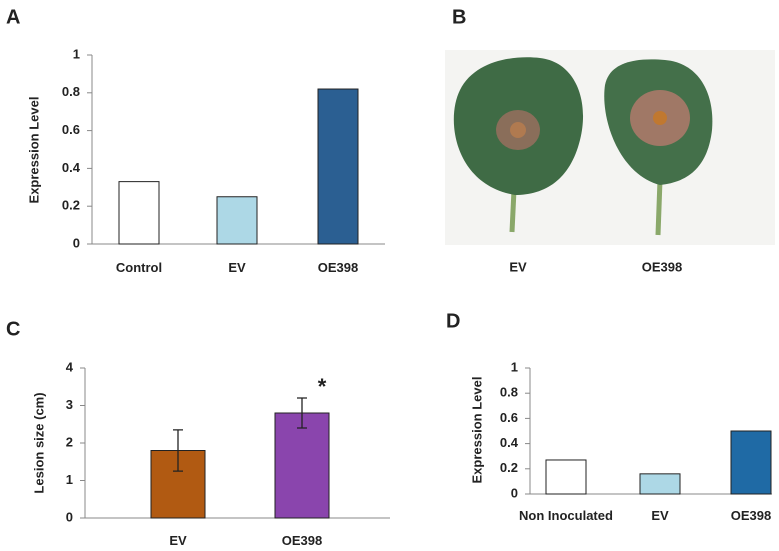  What do you see at coordinates (69, 404) in the screenshot?
I see `y-tick-label: 3` at bounding box center [69, 404].